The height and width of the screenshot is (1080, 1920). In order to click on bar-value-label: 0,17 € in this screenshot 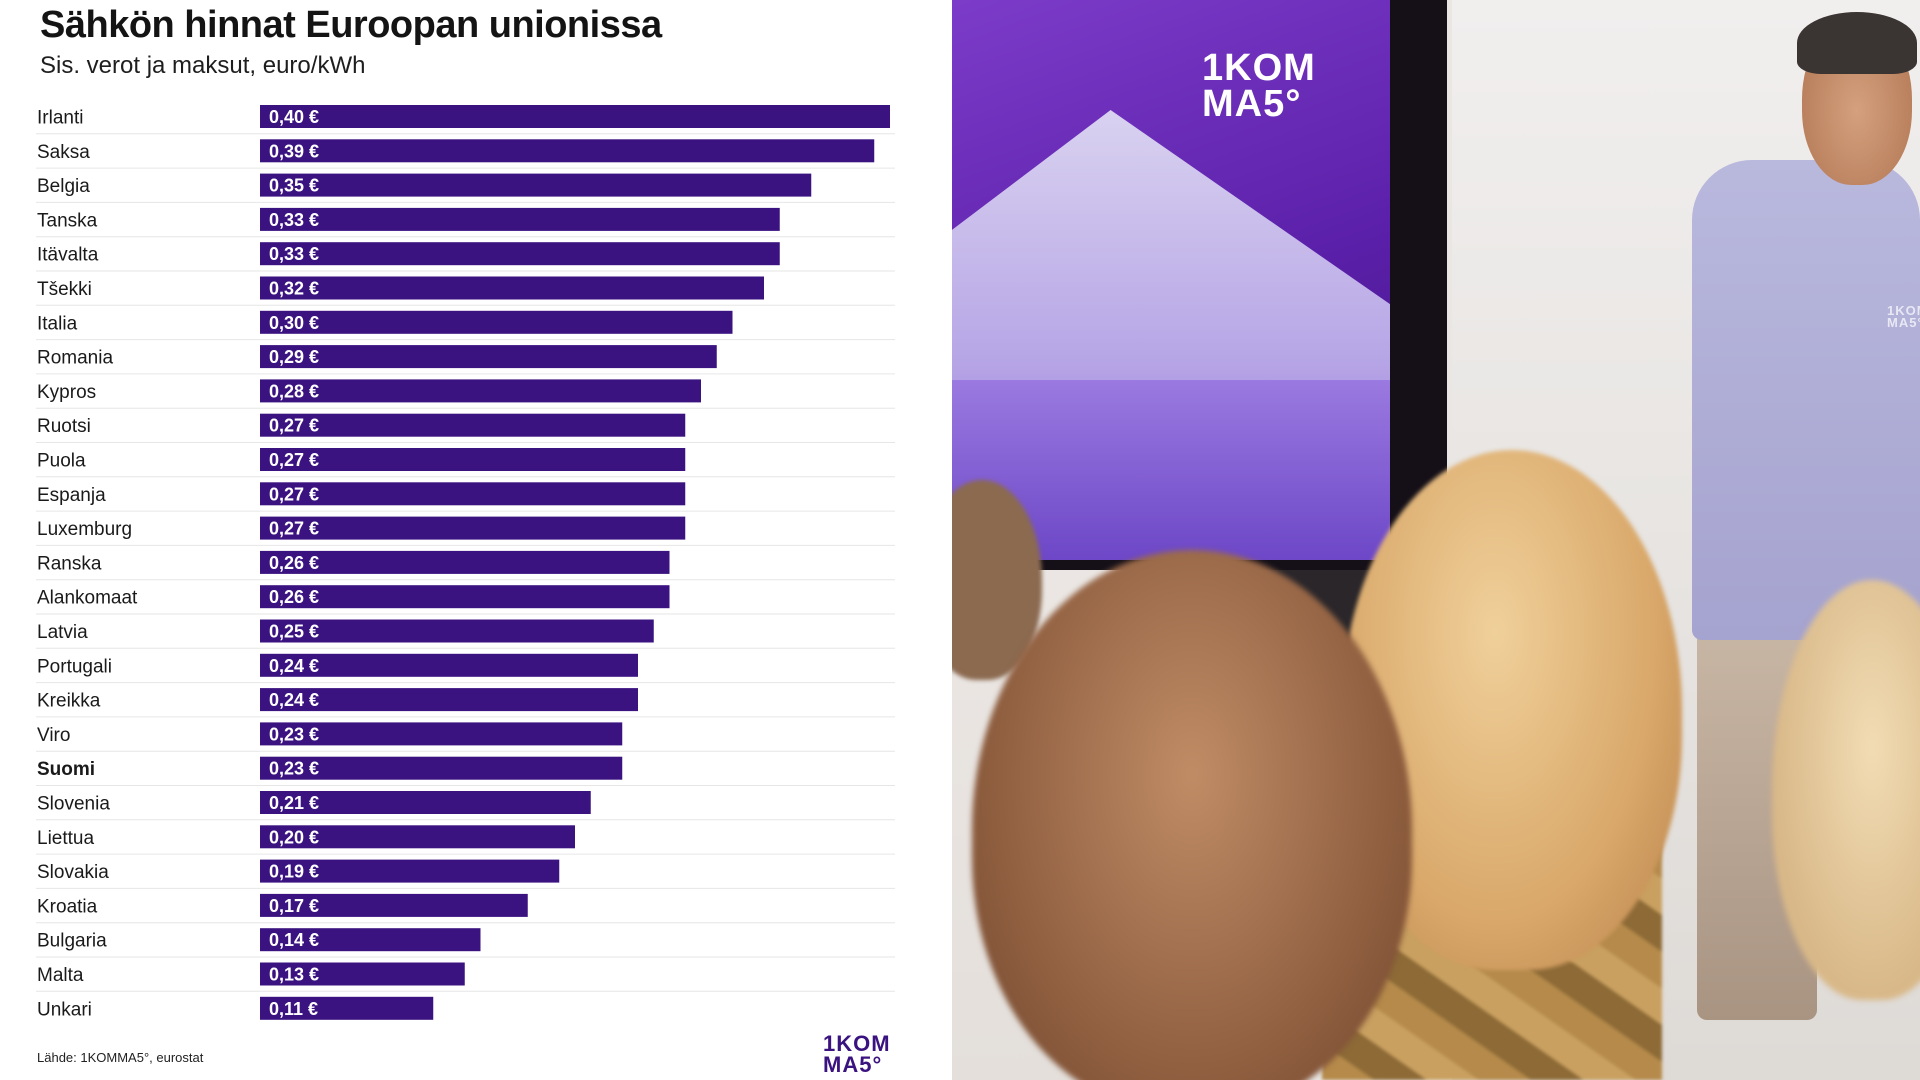, I will do `click(294, 906)`.